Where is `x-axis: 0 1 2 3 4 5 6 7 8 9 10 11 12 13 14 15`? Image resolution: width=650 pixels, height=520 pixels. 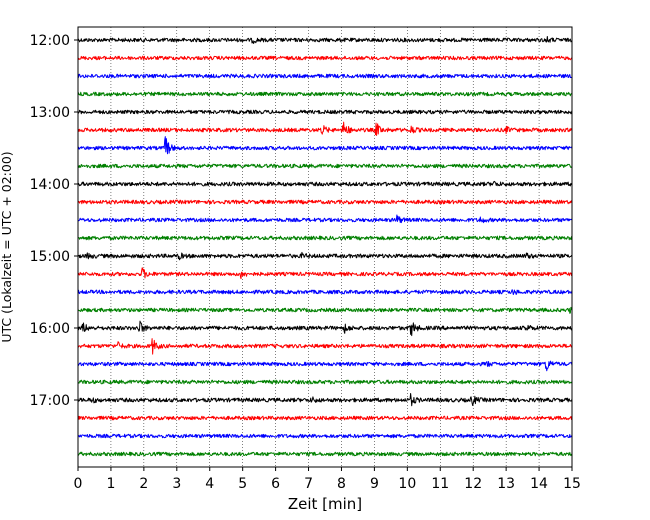 x-axis: 0 1 2 3 4 5 6 7 8 9 10 11 12 13 14 15 is located at coordinates (327, 479).